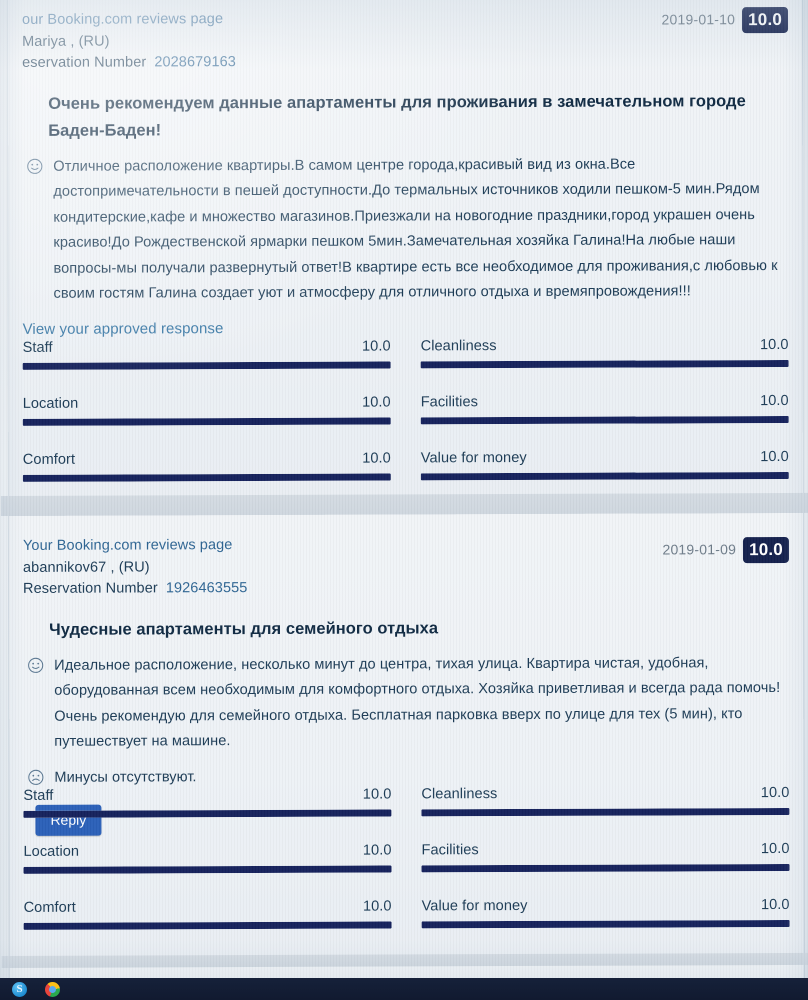  What do you see at coordinates (404, 504) in the screenshot?
I see `card-separator` at bounding box center [404, 504].